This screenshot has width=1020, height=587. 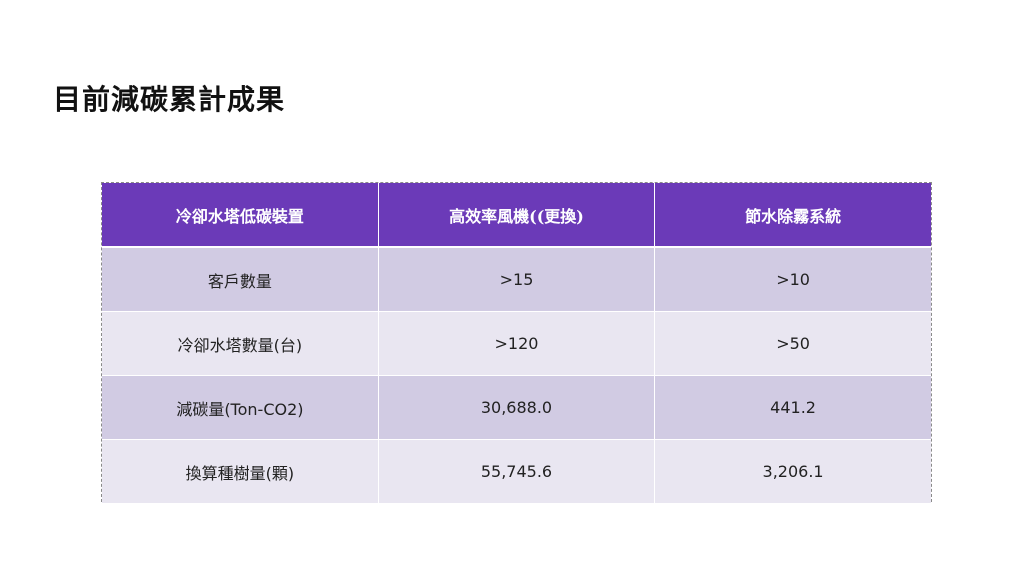 I want to click on table-cell: 3,206.1, so click(x=792, y=471).